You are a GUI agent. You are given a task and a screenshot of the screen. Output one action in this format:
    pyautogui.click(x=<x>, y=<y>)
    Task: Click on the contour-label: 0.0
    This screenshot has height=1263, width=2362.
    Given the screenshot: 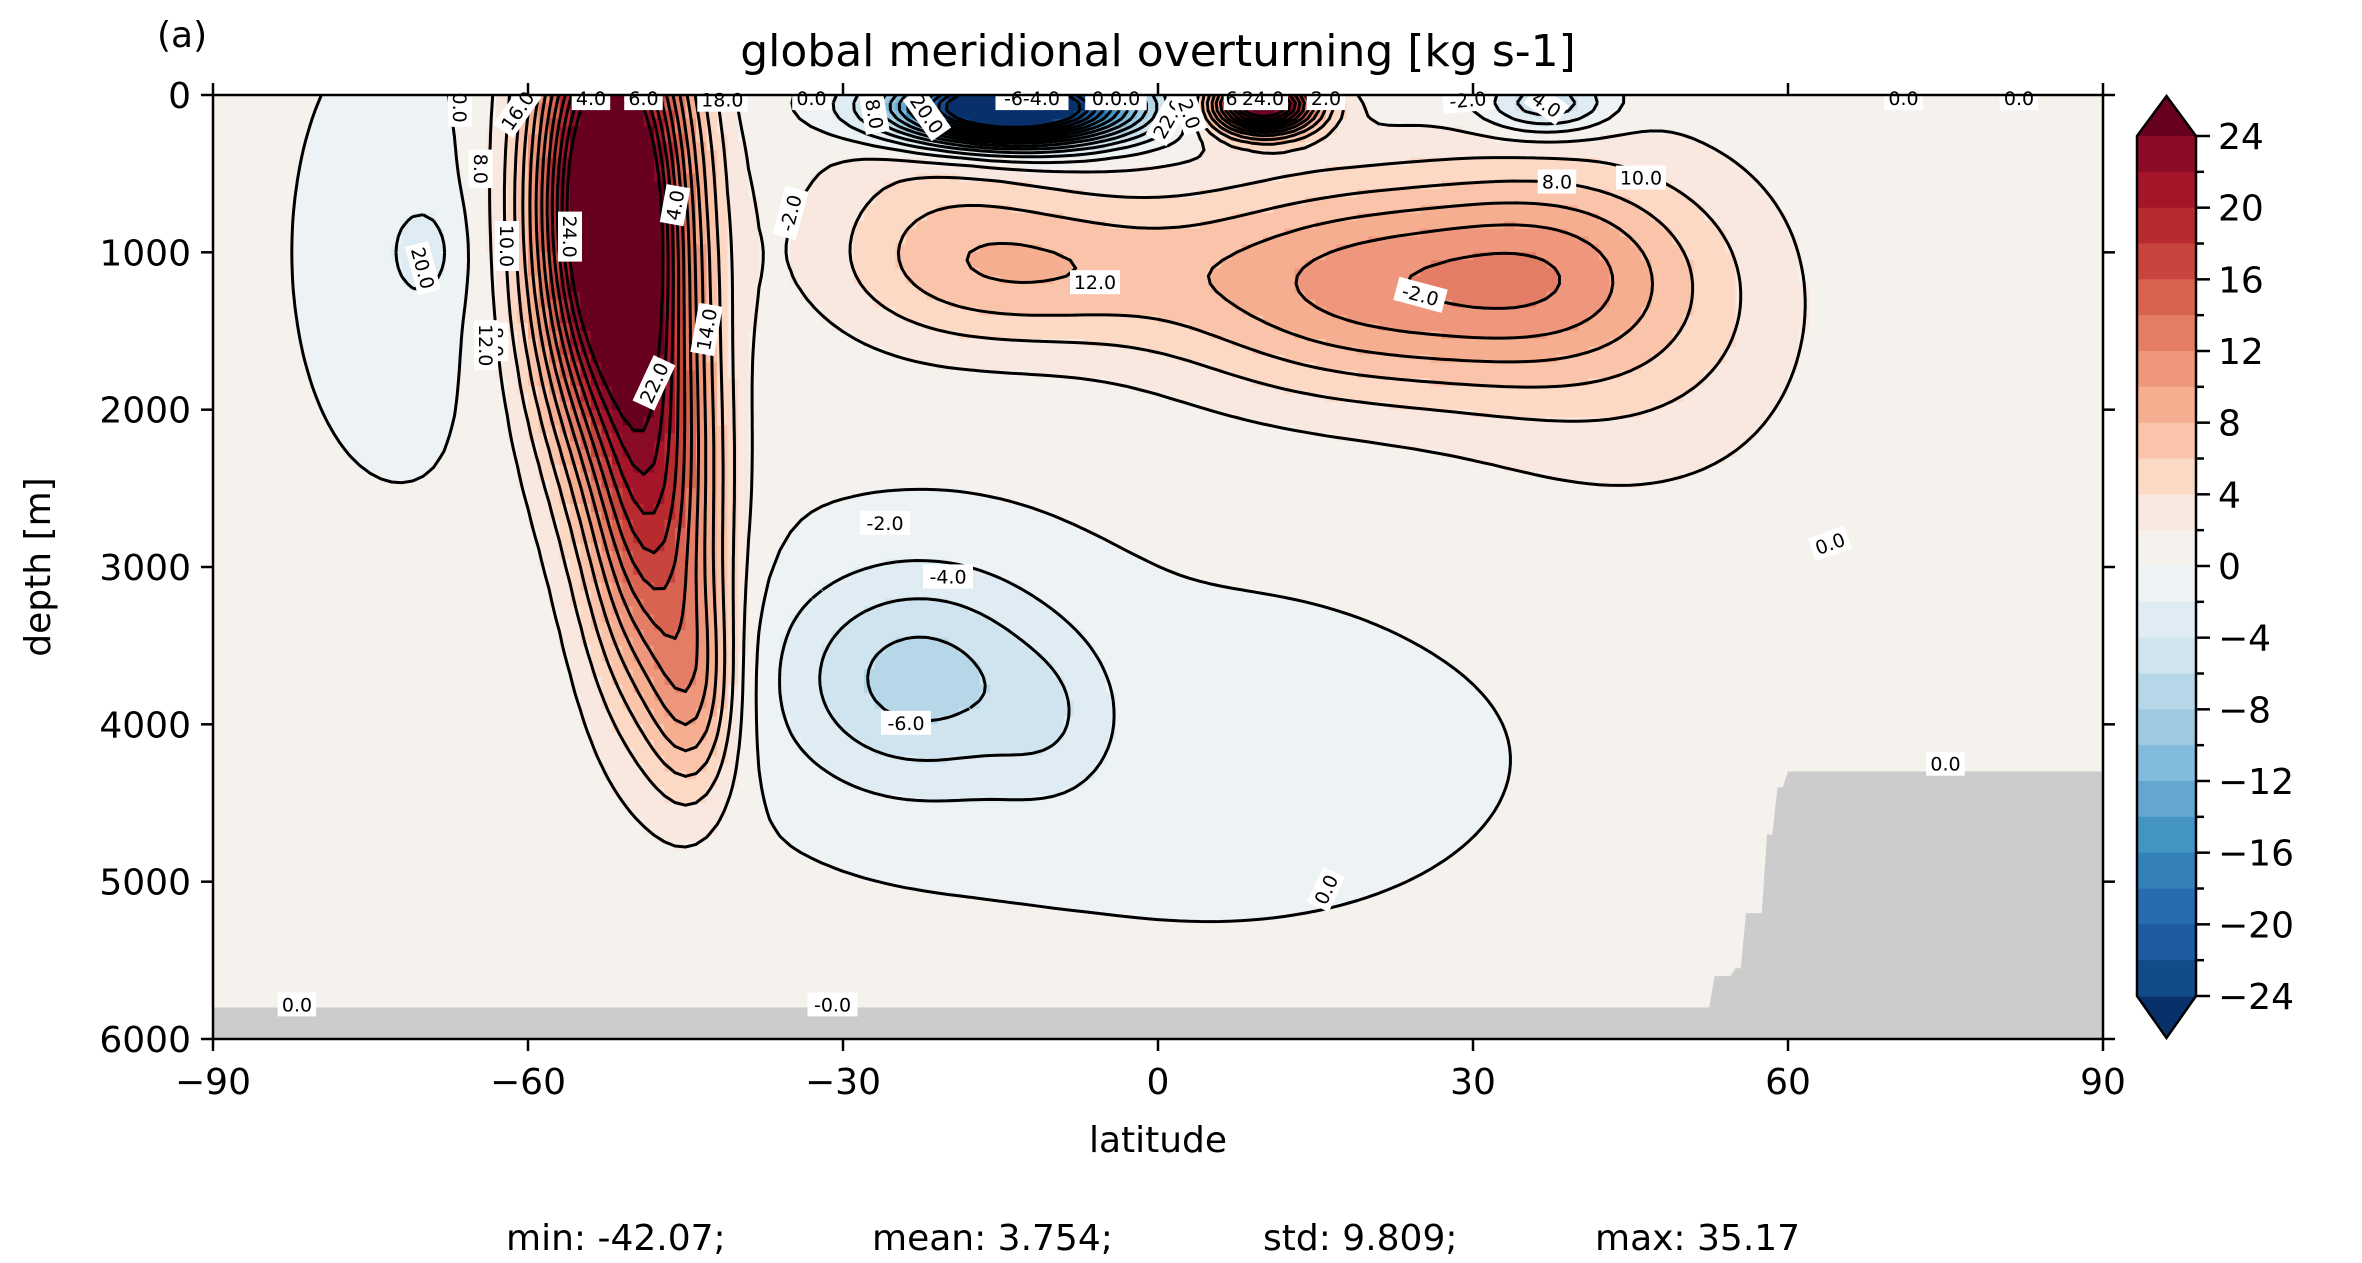 What is the action you would take?
    pyautogui.click(x=1903, y=98)
    